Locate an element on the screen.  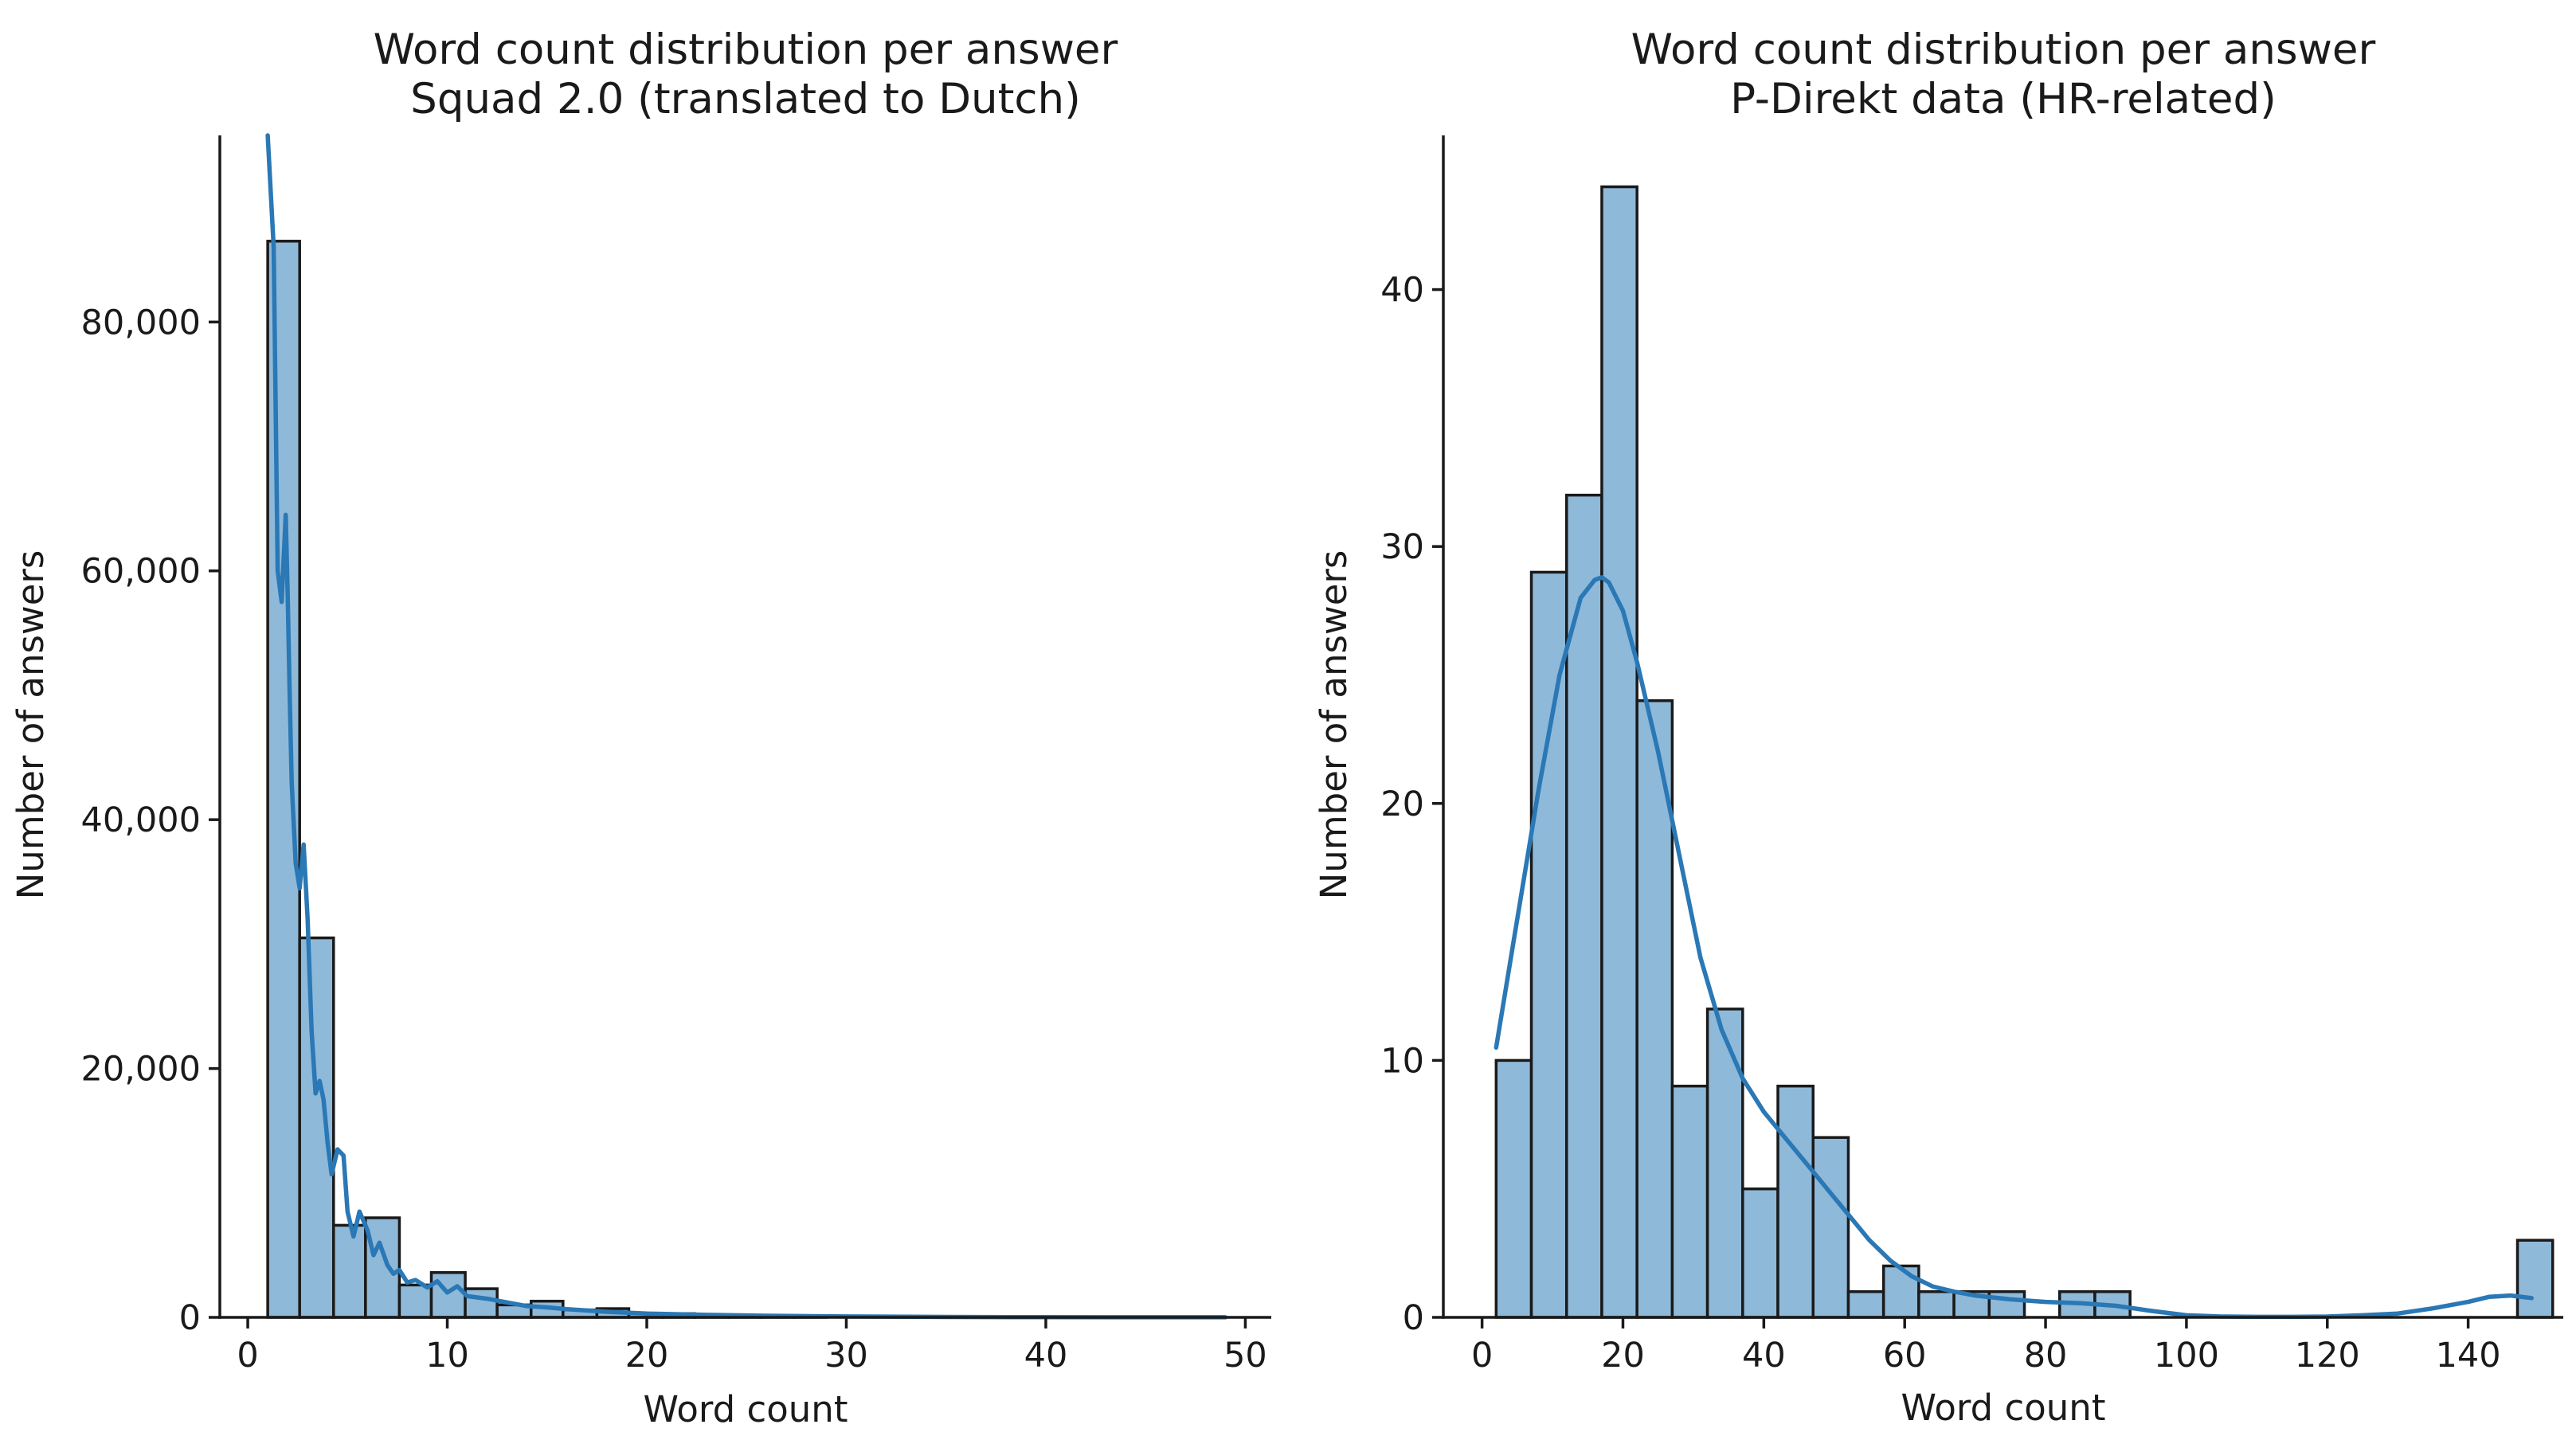
y-tick-label: 60,000 is located at coordinates (141, 572).